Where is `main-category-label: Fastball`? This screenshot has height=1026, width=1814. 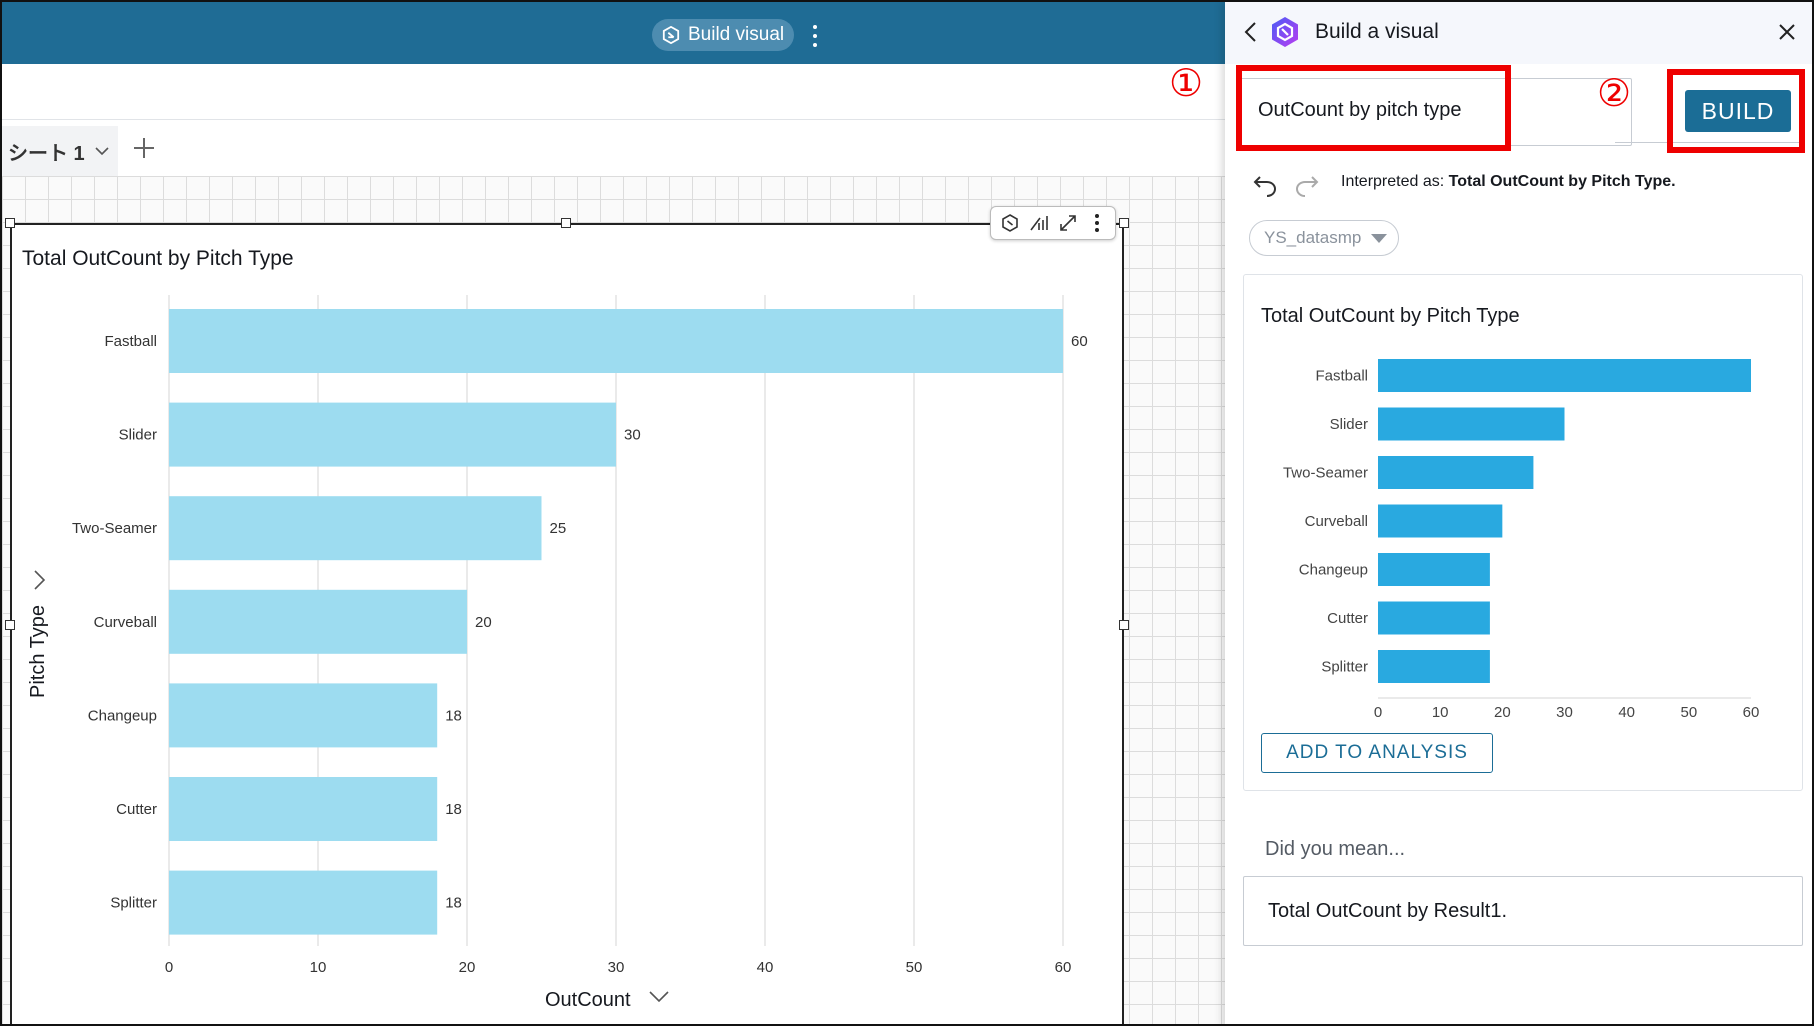 main-category-label: Fastball is located at coordinates (130, 341).